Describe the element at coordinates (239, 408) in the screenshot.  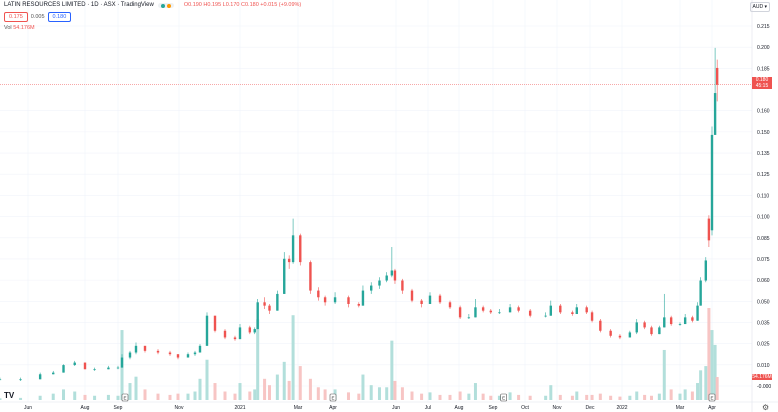
I see `time-tick-label: 2021` at that location.